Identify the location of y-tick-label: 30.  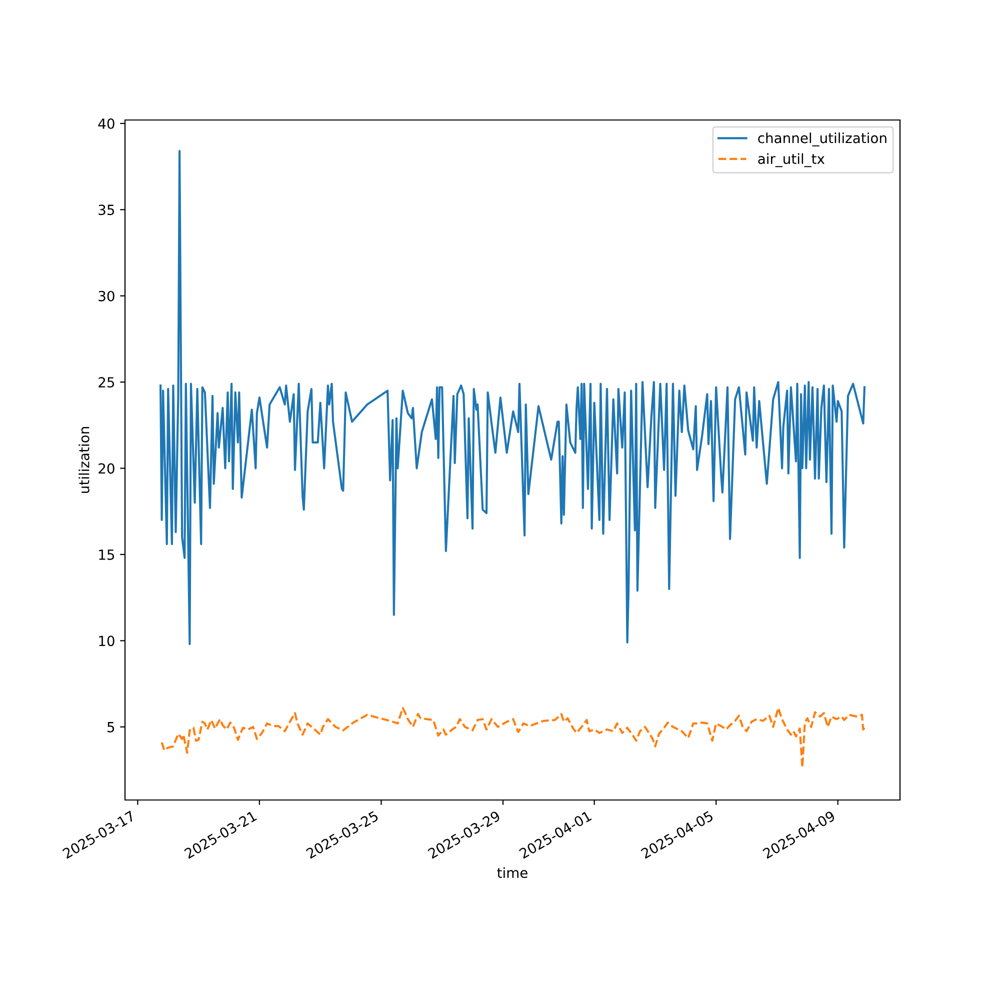
(106, 296).